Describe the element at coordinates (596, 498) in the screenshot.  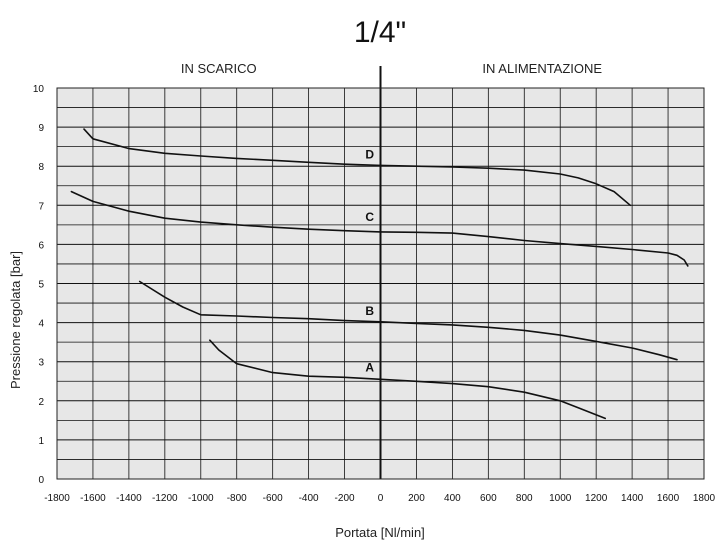
I see `x-tick-label: 1200` at that location.